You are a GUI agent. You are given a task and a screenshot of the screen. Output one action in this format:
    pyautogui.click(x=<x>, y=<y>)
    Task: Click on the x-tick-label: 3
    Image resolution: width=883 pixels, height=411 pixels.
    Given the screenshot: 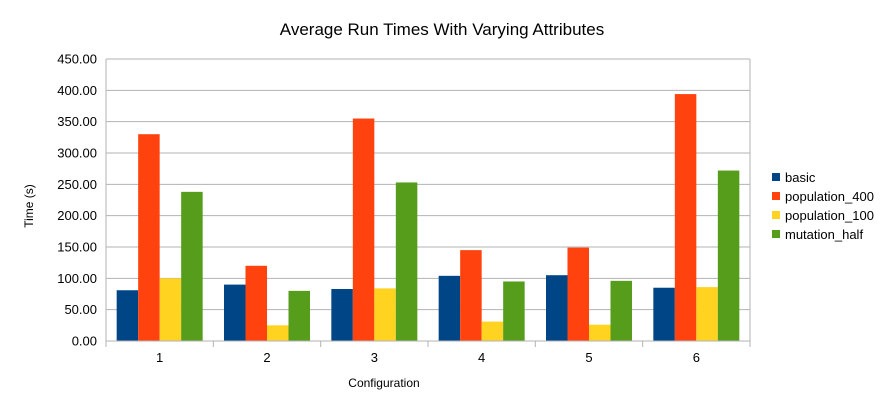 What is the action you would take?
    pyautogui.click(x=374, y=357)
    